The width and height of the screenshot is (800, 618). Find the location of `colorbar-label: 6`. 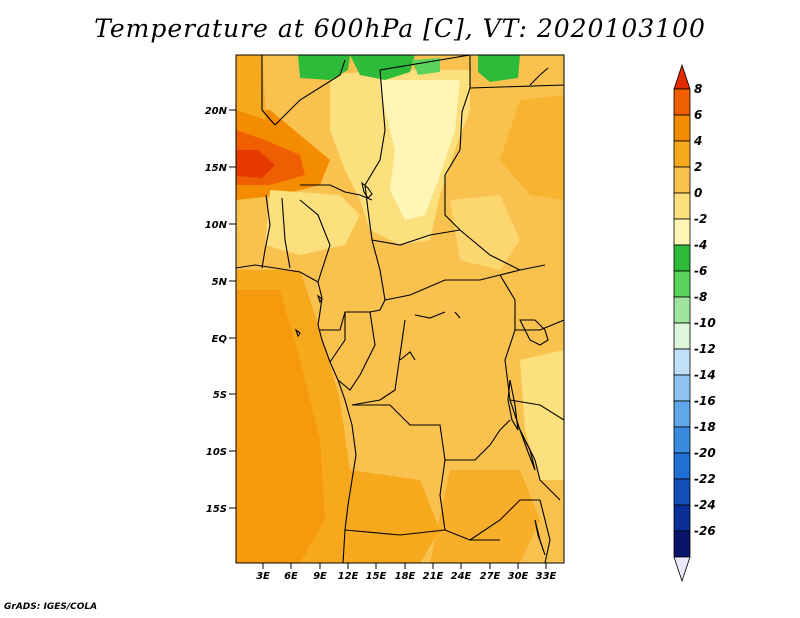

colorbar-label: 6 is located at coordinates (698, 115).